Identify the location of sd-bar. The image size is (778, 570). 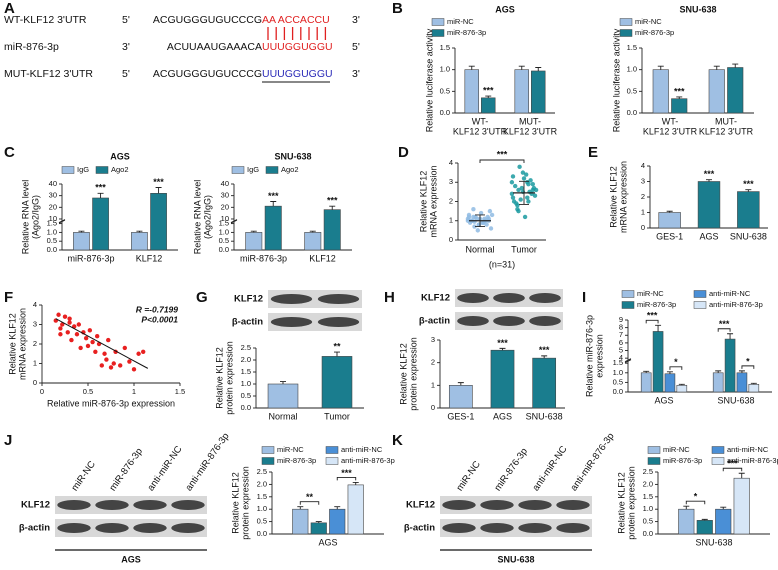
(480, 220).